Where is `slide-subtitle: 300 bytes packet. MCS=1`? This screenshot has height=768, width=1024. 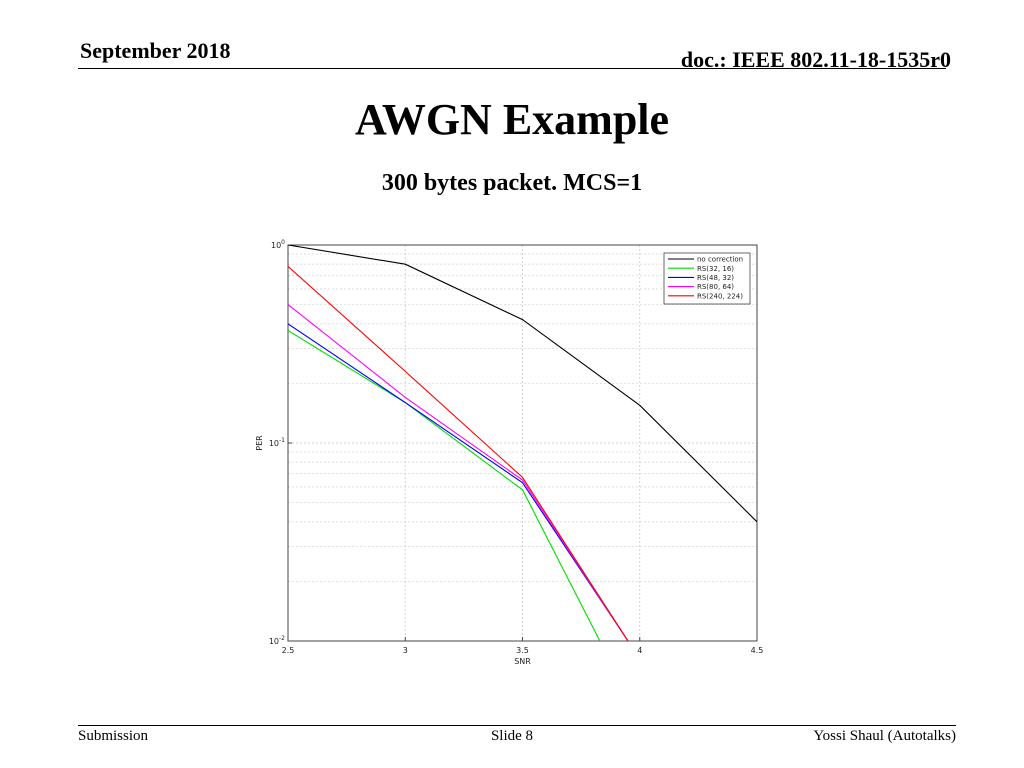
slide-subtitle: 300 bytes packet. MCS=1 is located at coordinates (512, 183).